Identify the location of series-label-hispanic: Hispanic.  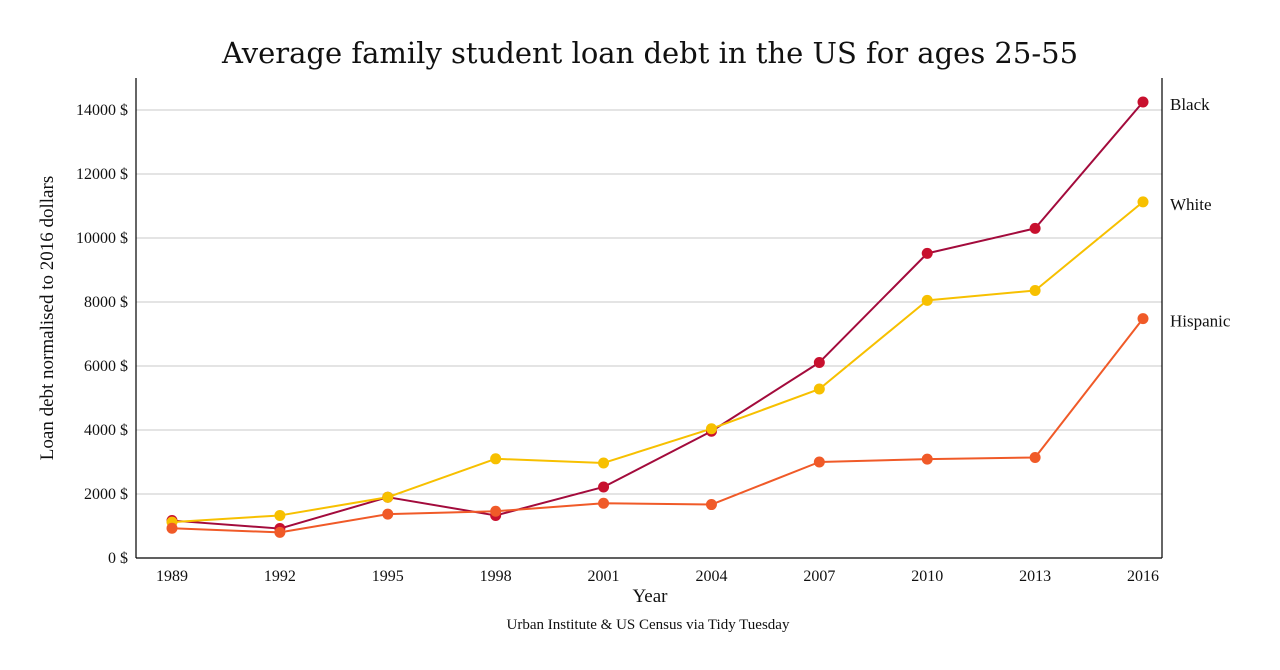
(1200, 321).